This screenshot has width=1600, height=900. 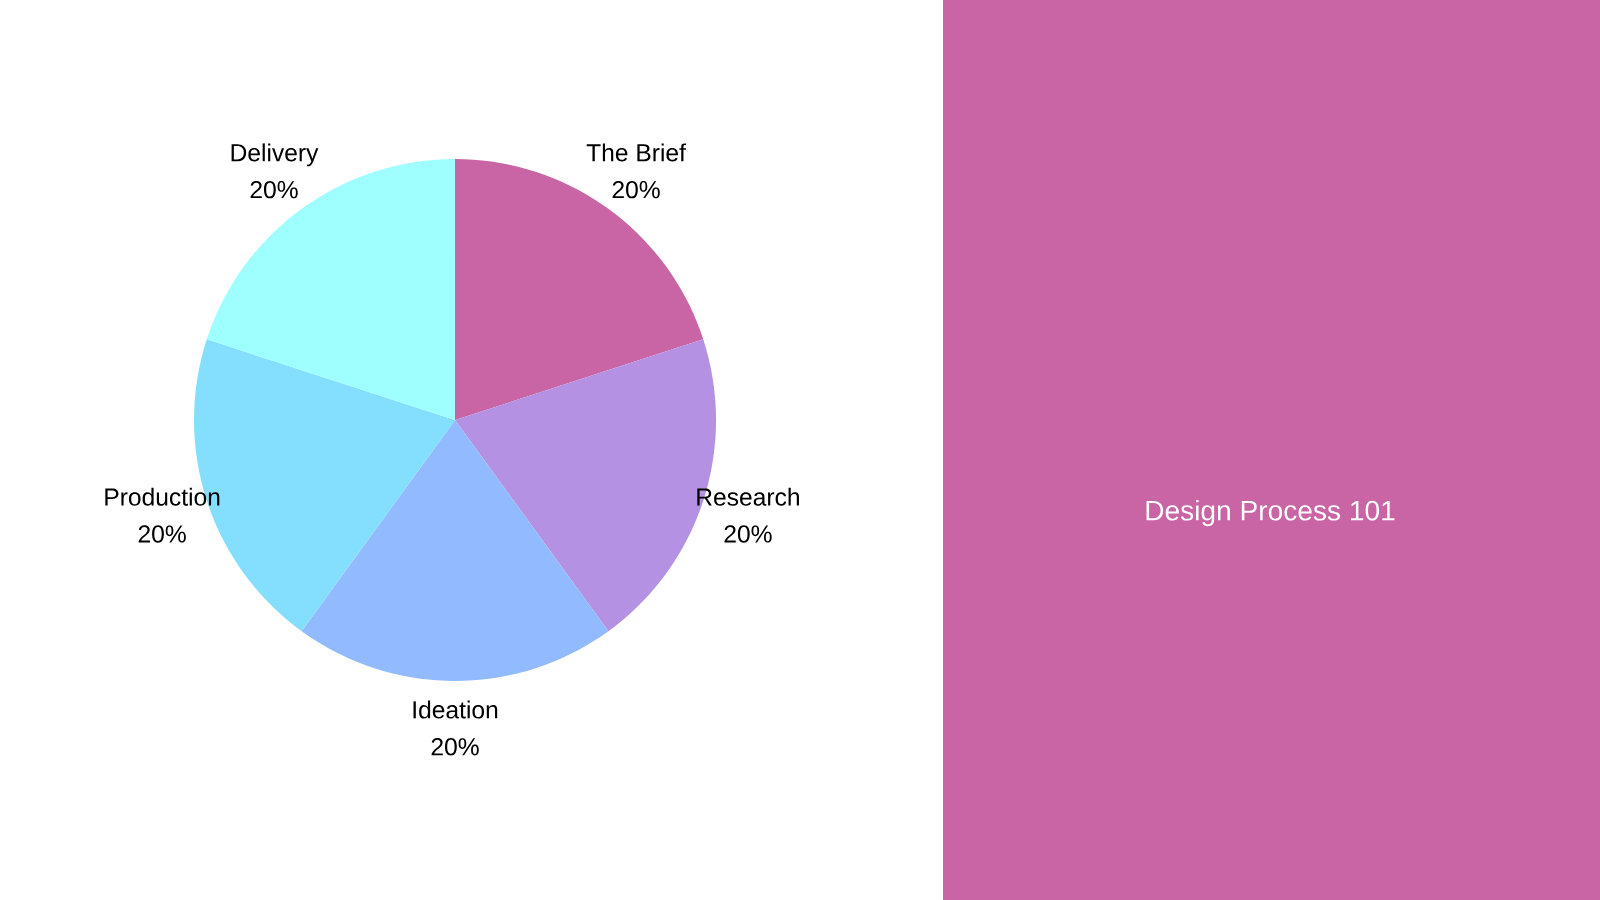 What do you see at coordinates (162, 496) in the screenshot?
I see `slice-label: Production` at bounding box center [162, 496].